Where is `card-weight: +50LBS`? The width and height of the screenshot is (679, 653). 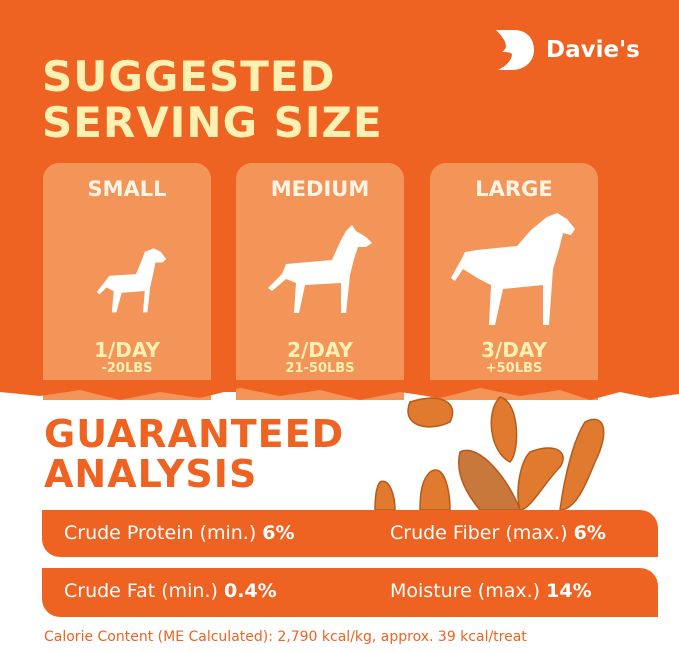
card-weight: +50LBS is located at coordinates (514, 368).